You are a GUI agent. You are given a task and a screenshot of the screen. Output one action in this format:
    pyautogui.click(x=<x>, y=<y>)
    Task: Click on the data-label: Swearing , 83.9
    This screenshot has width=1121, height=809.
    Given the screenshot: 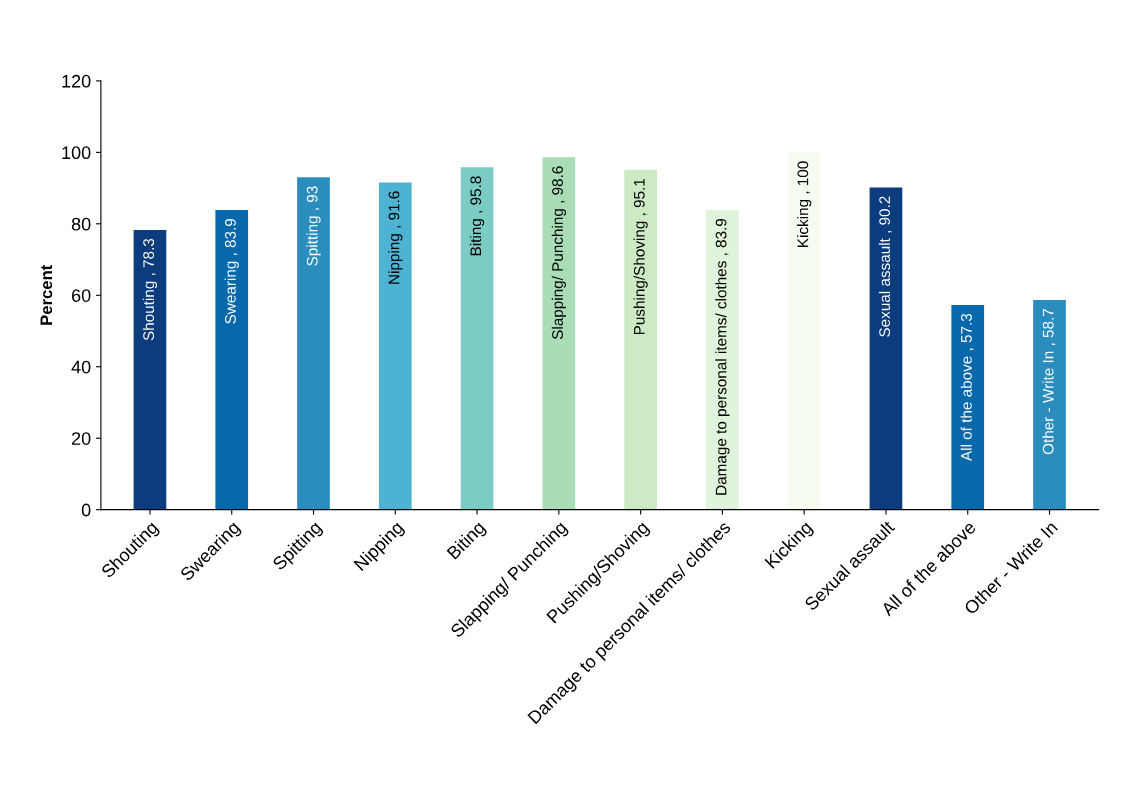 What is the action you would take?
    pyautogui.click(x=231, y=271)
    